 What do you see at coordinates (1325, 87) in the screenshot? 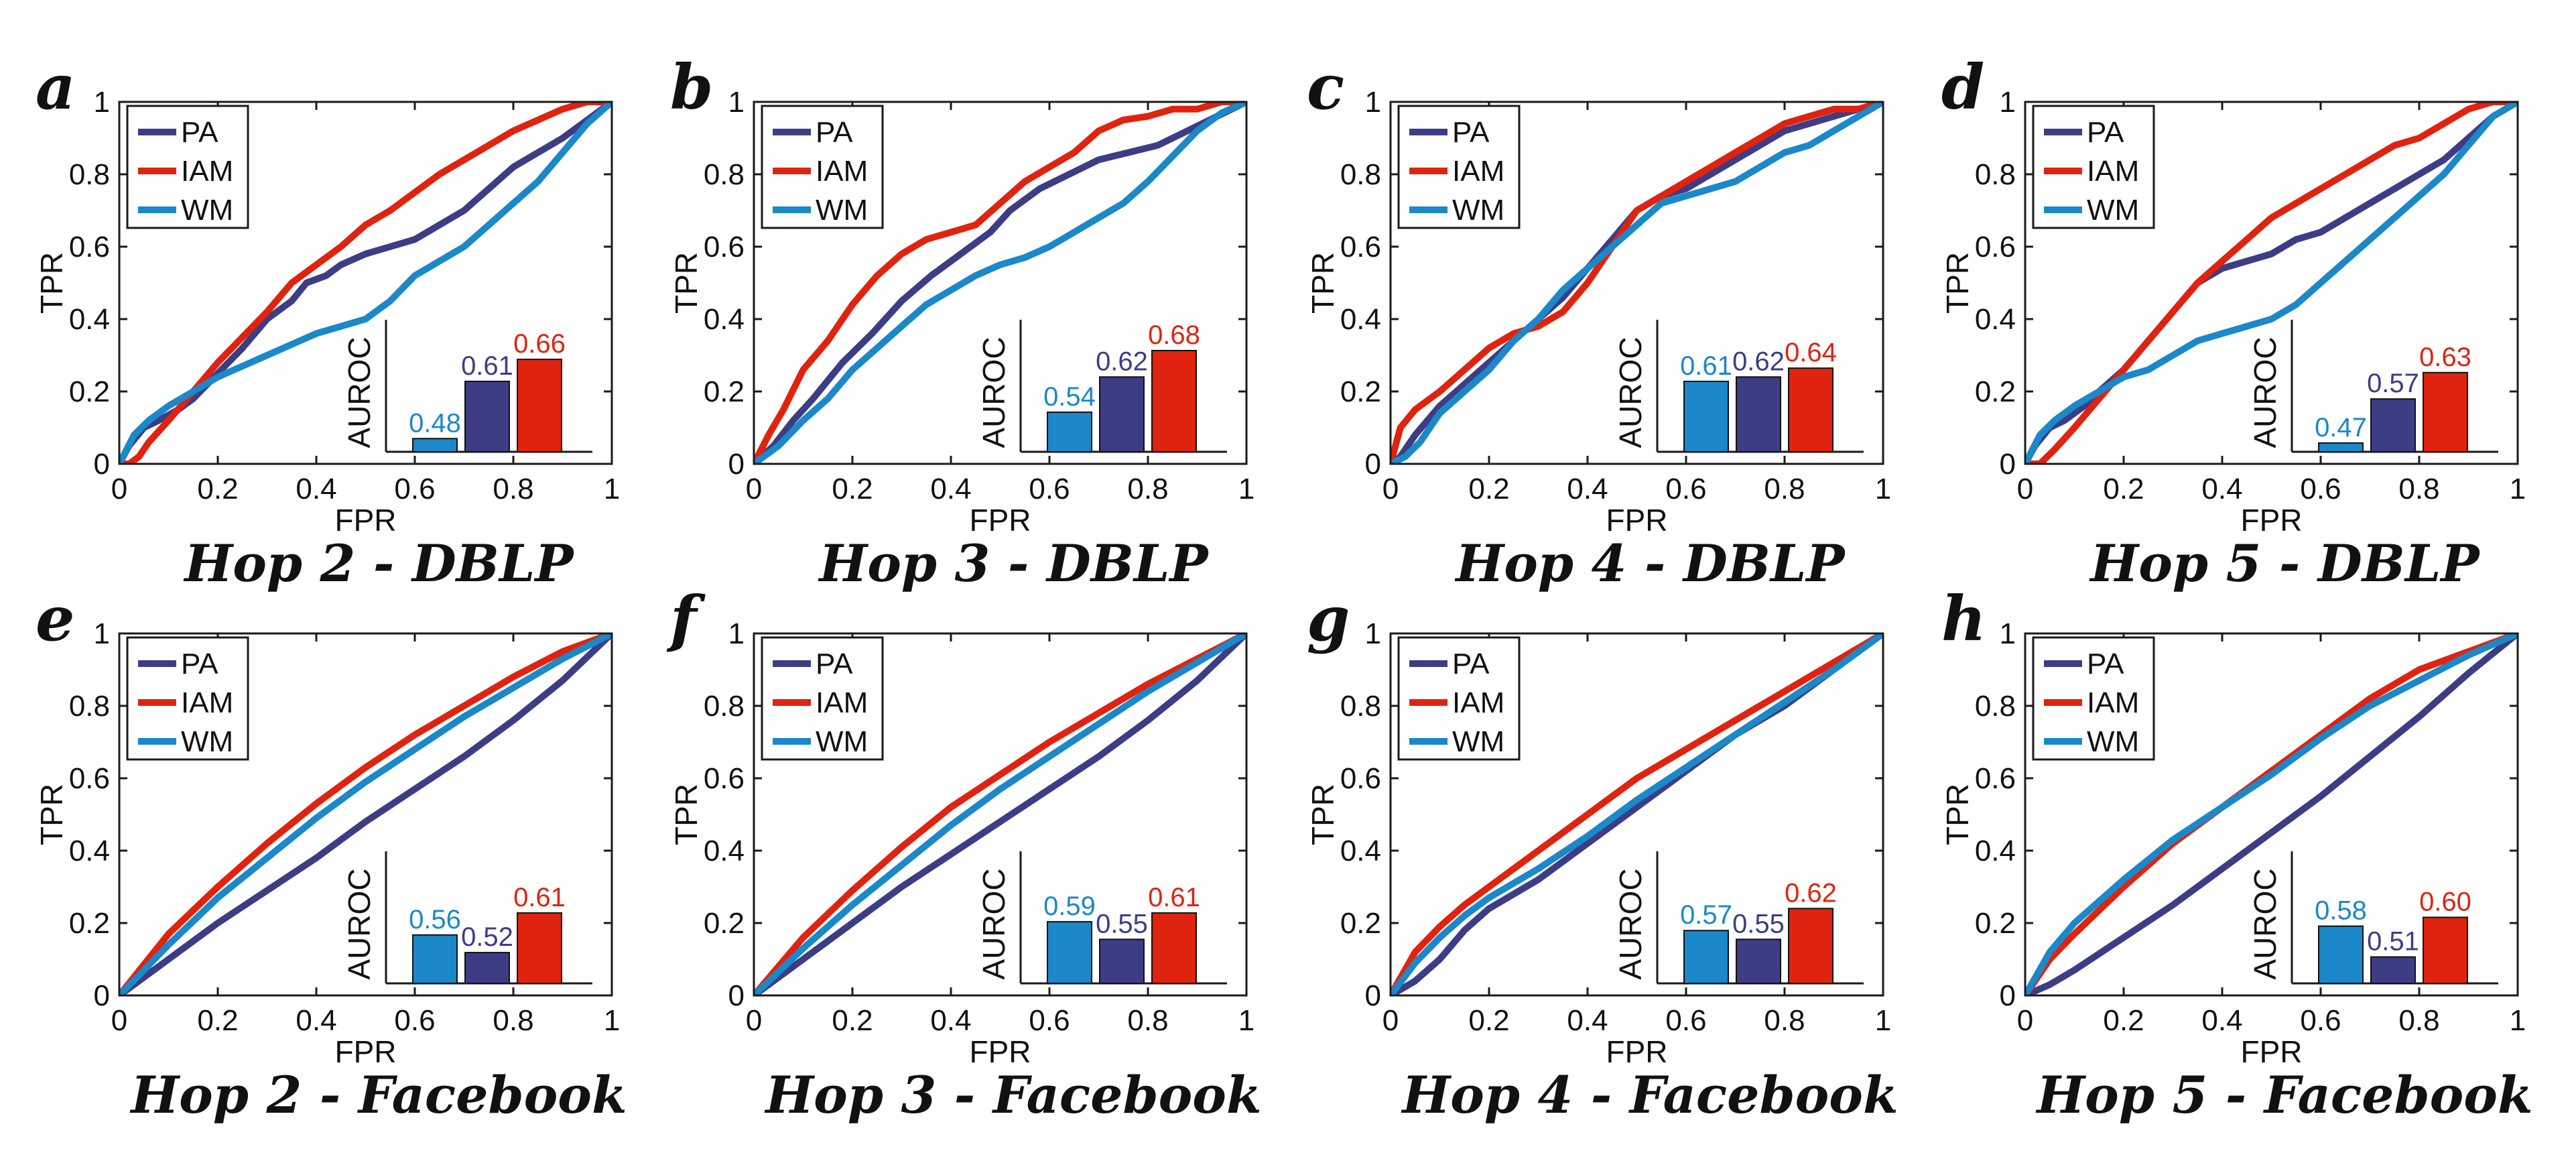
I see `panel-letter: c` at bounding box center [1325, 87].